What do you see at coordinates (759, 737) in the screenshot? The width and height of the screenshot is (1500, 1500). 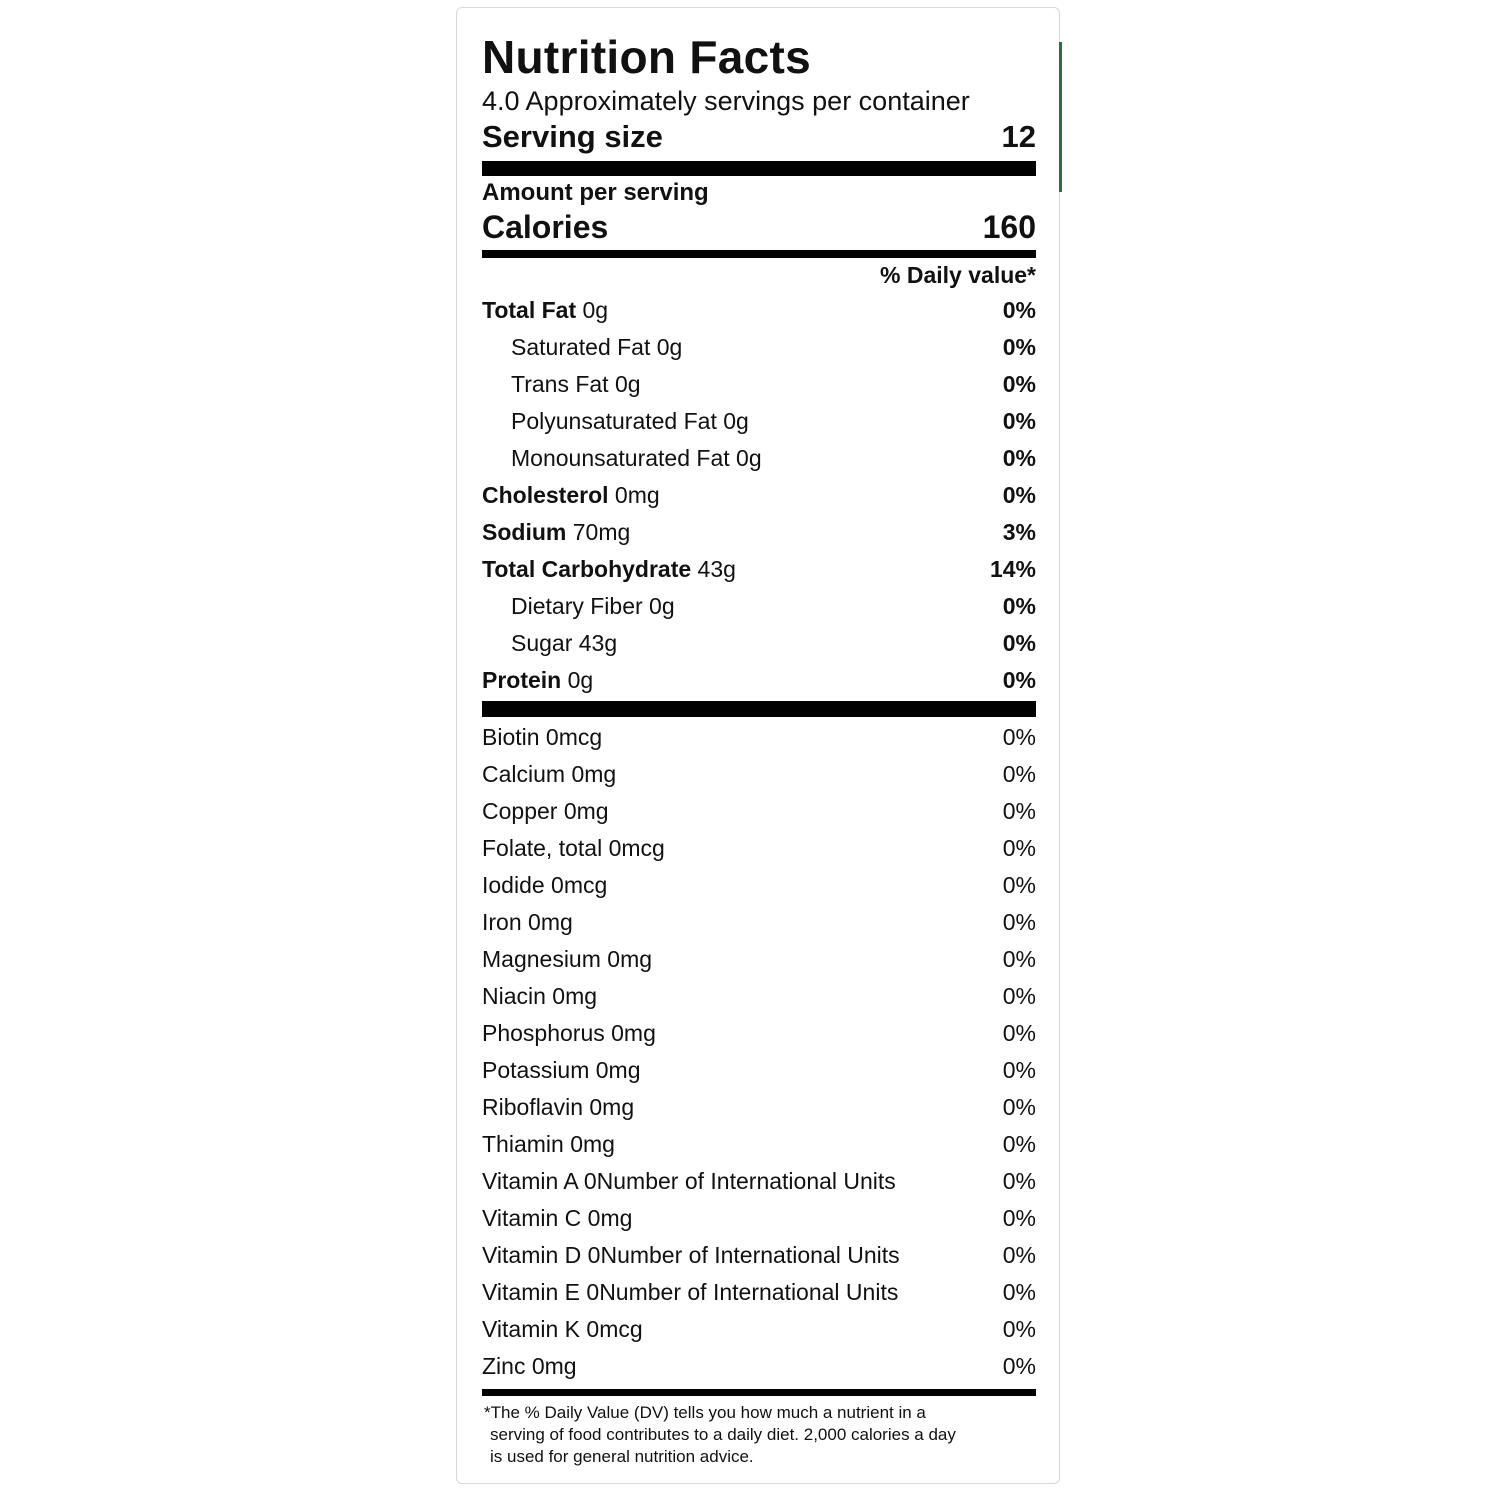 I see `vitamin-row: Biotin 0mcg 0%` at bounding box center [759, 737].